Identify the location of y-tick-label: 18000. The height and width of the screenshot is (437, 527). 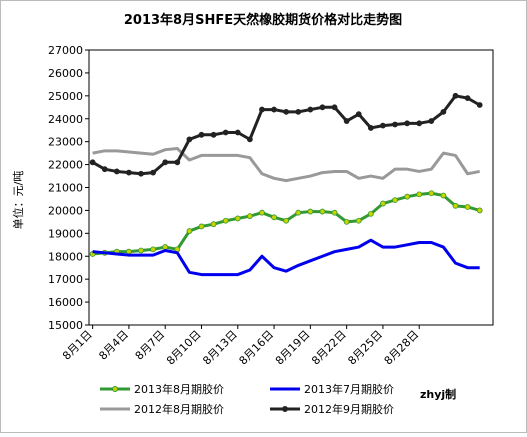
(65, 256).